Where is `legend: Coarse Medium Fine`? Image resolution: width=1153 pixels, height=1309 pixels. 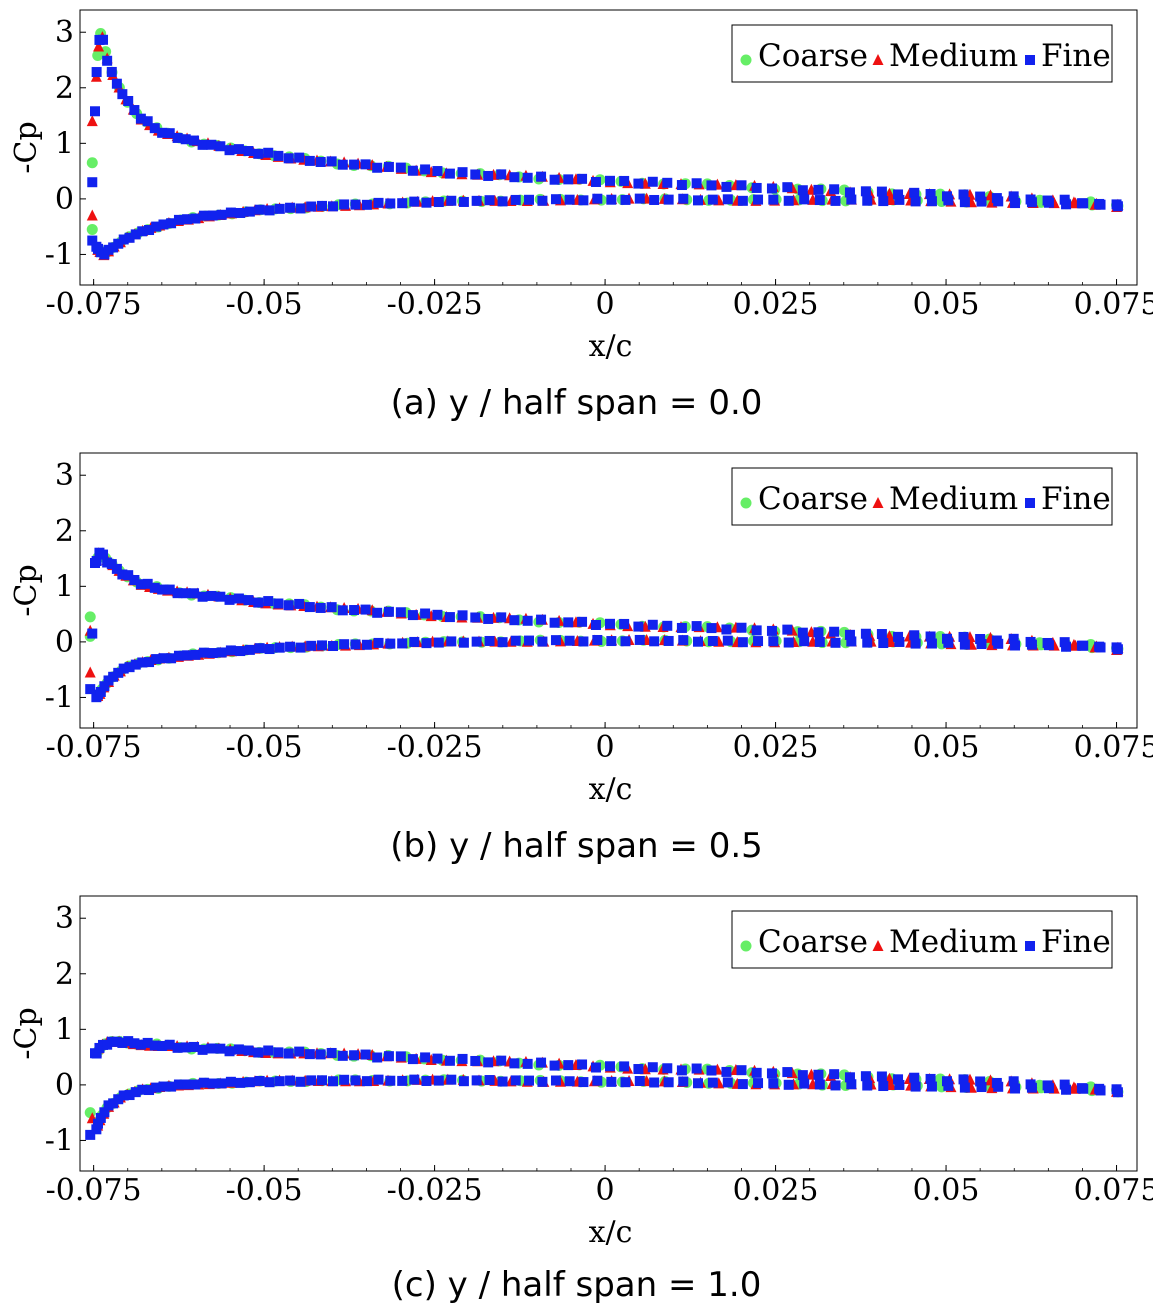 legend: Coarse Medium Fine is located at coordinates (922, 53).